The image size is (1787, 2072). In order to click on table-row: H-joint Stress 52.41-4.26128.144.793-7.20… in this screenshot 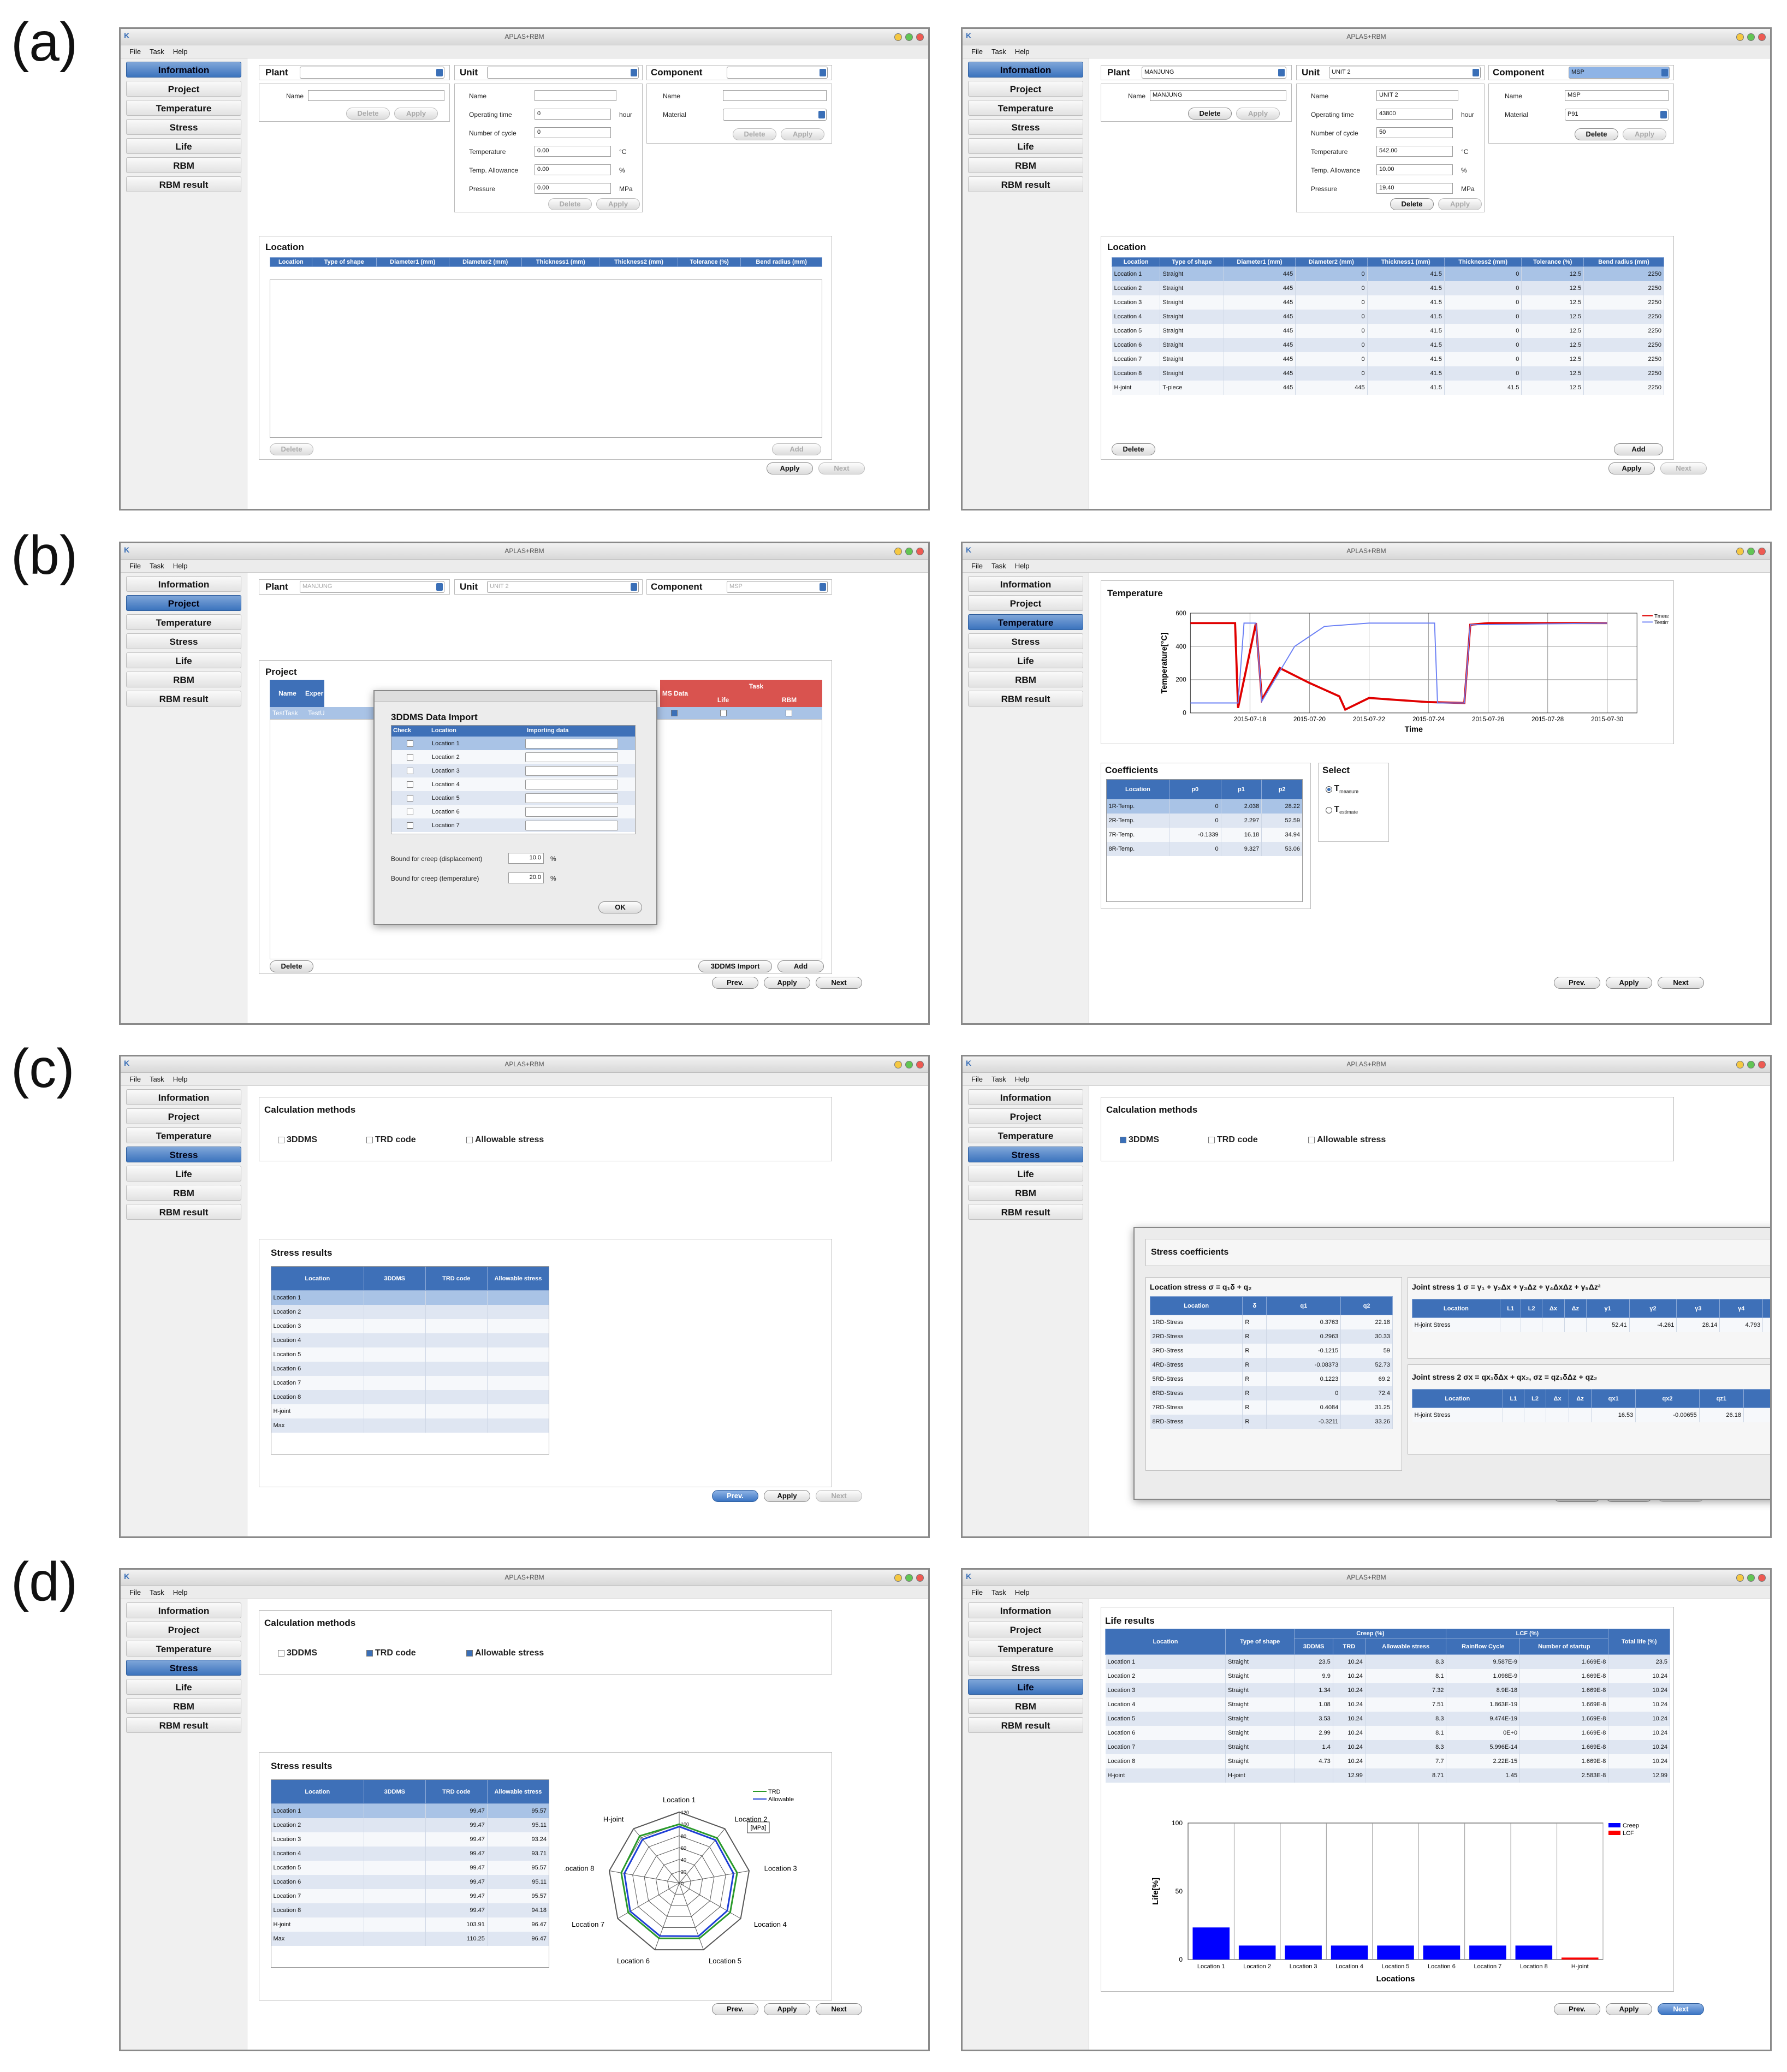, I will do `click(1591, 1324)`.